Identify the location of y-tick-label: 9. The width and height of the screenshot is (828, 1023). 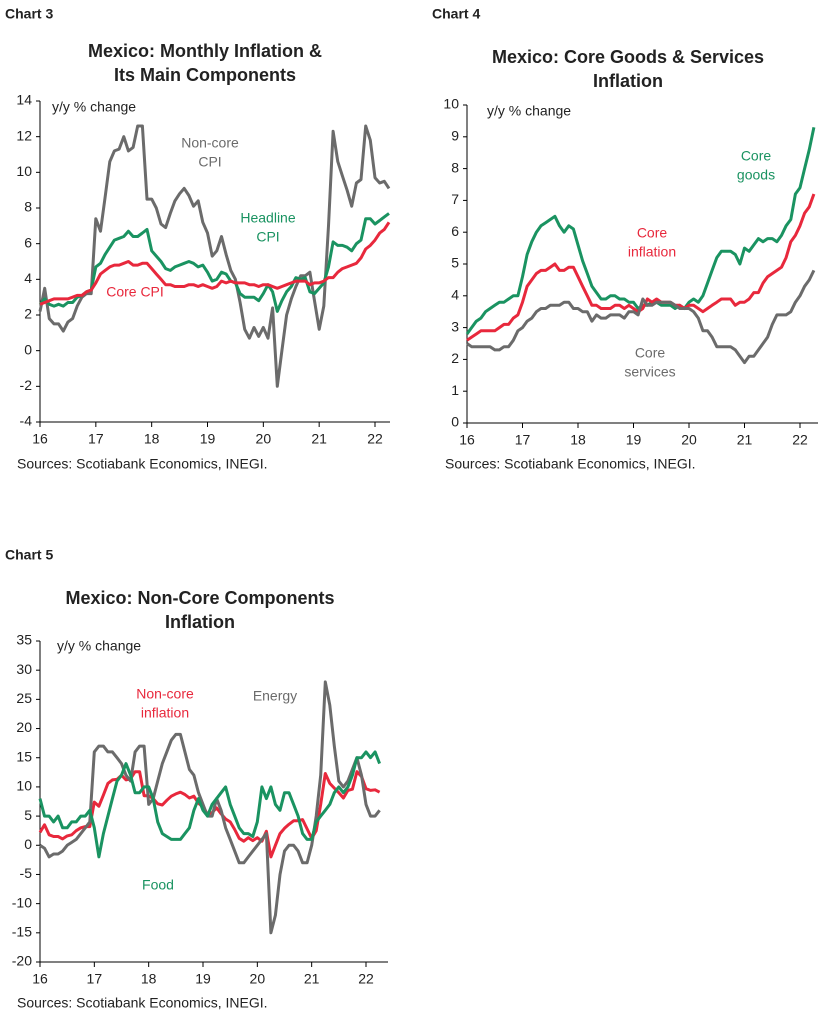
(455, 136).